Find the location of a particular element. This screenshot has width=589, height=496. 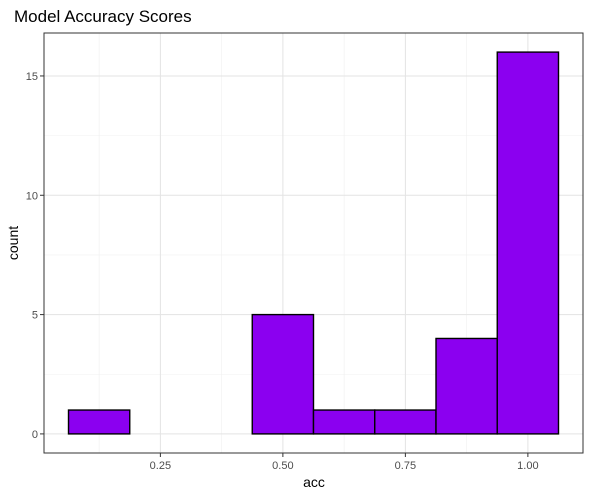

y-axis-label: count is located at coordinates (13, 243).